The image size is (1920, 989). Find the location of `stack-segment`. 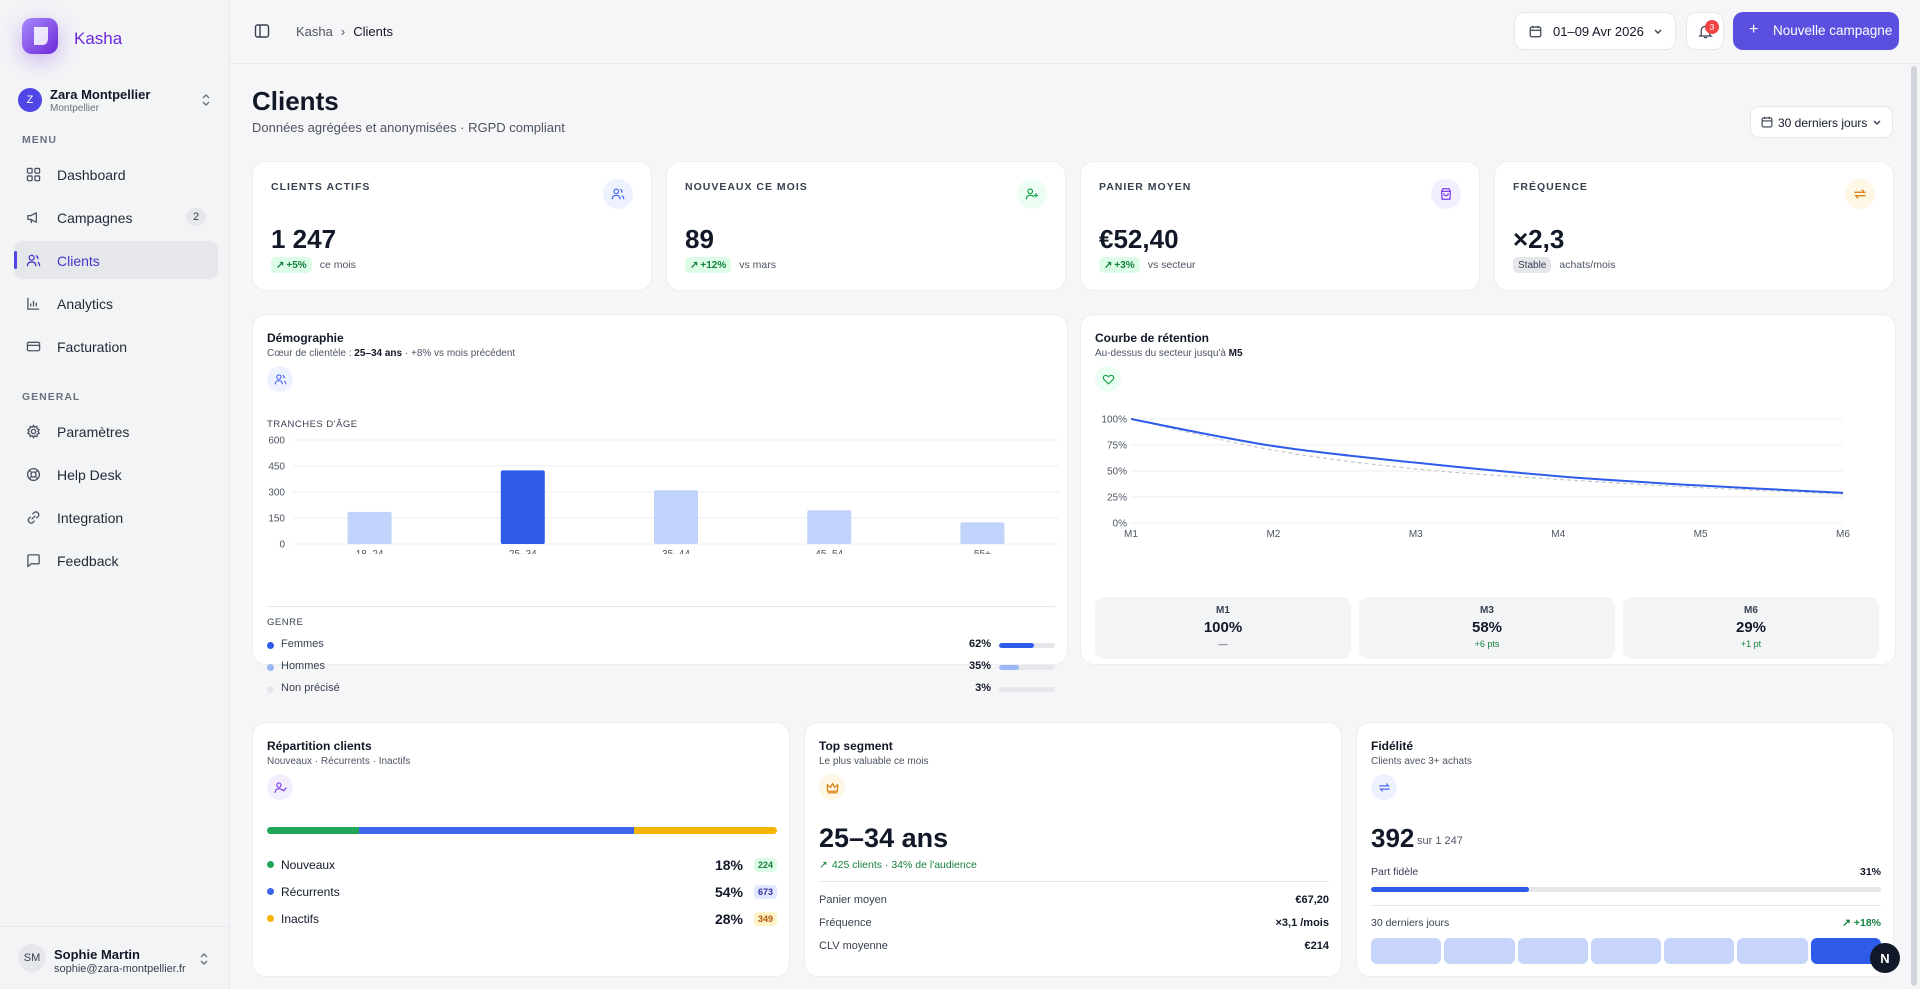

stack-segment is located at coordinates (705, 830).